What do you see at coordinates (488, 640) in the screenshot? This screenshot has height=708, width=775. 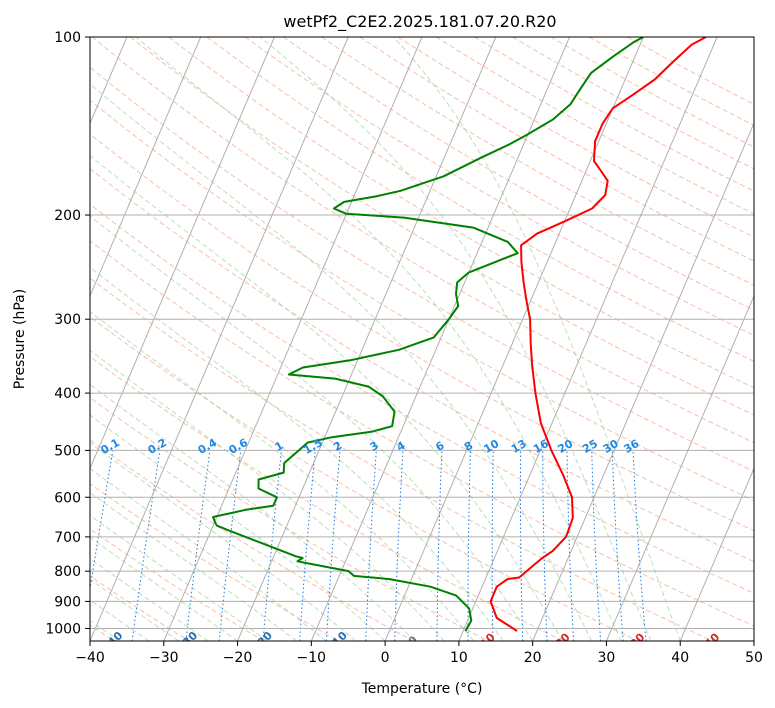 I see `dry-adiabat-label: 10` at bounding box center [488, 640].